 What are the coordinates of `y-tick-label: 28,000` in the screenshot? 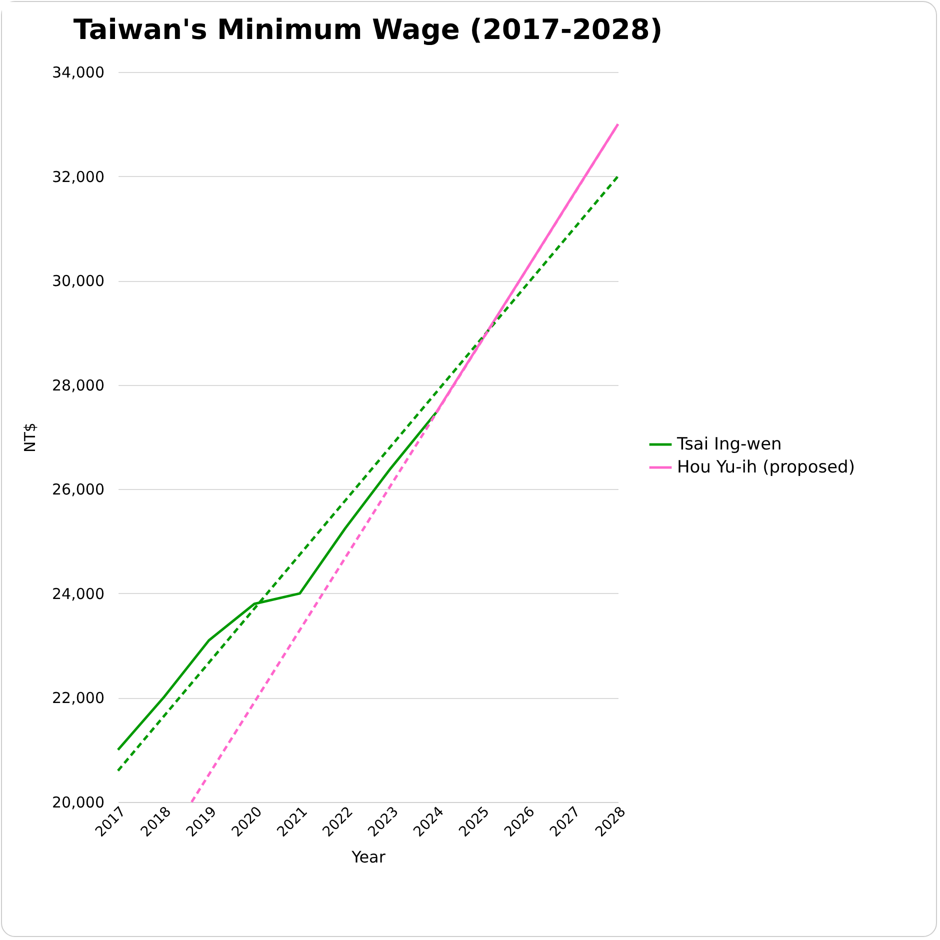 It's located at (78, 385).